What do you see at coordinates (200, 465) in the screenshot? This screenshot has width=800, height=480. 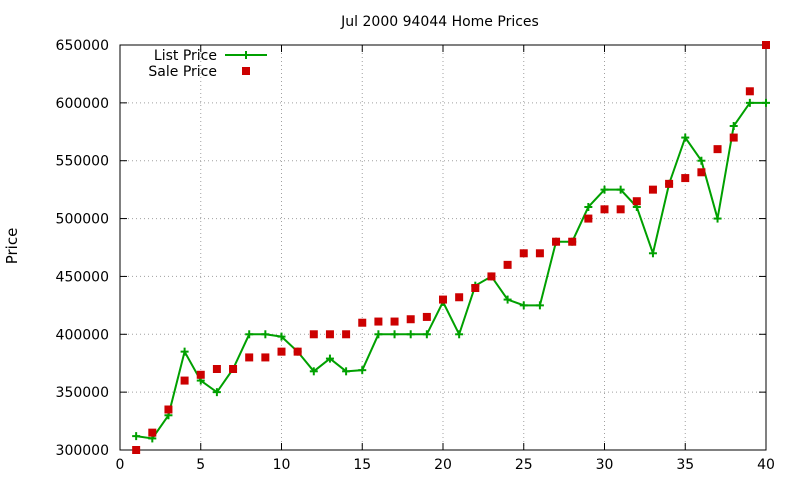 I see `x-tick-label: 5` at bounding box center [200, 465].